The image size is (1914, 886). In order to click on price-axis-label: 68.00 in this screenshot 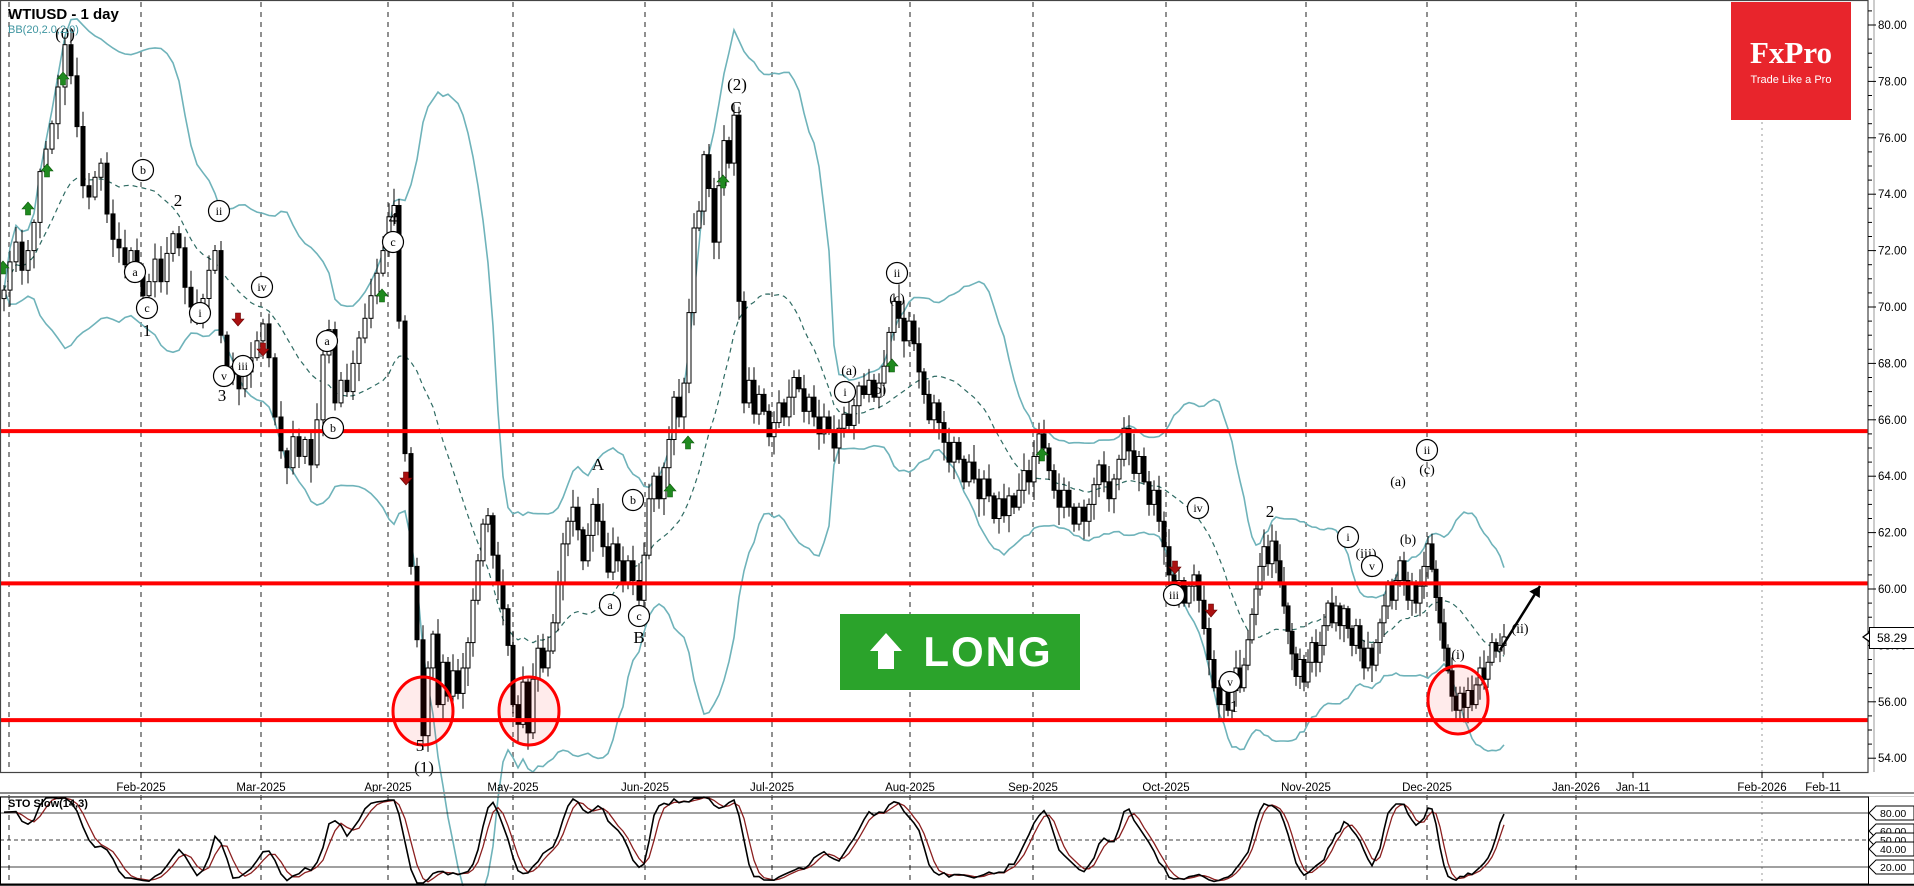, I will do `click(1892, 364)`.